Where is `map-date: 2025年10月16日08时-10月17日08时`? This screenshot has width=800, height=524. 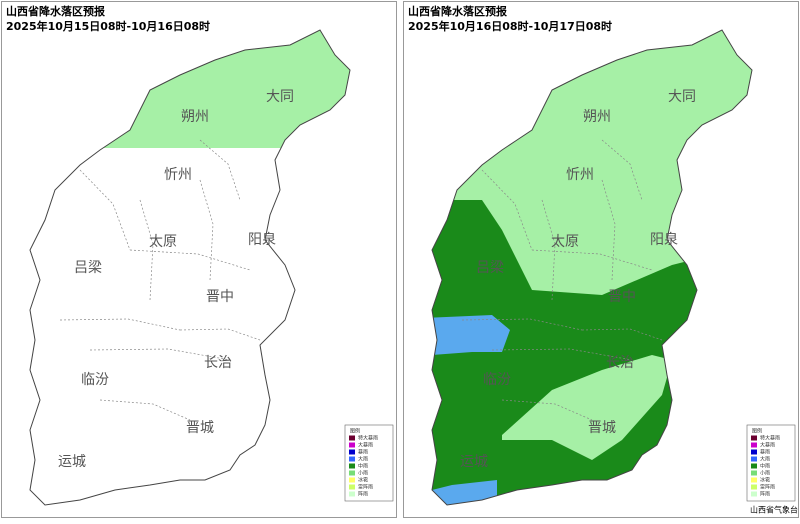 map-date: 2025年10月16日08时-10月17日08时 is located at coordinates (510, 26).